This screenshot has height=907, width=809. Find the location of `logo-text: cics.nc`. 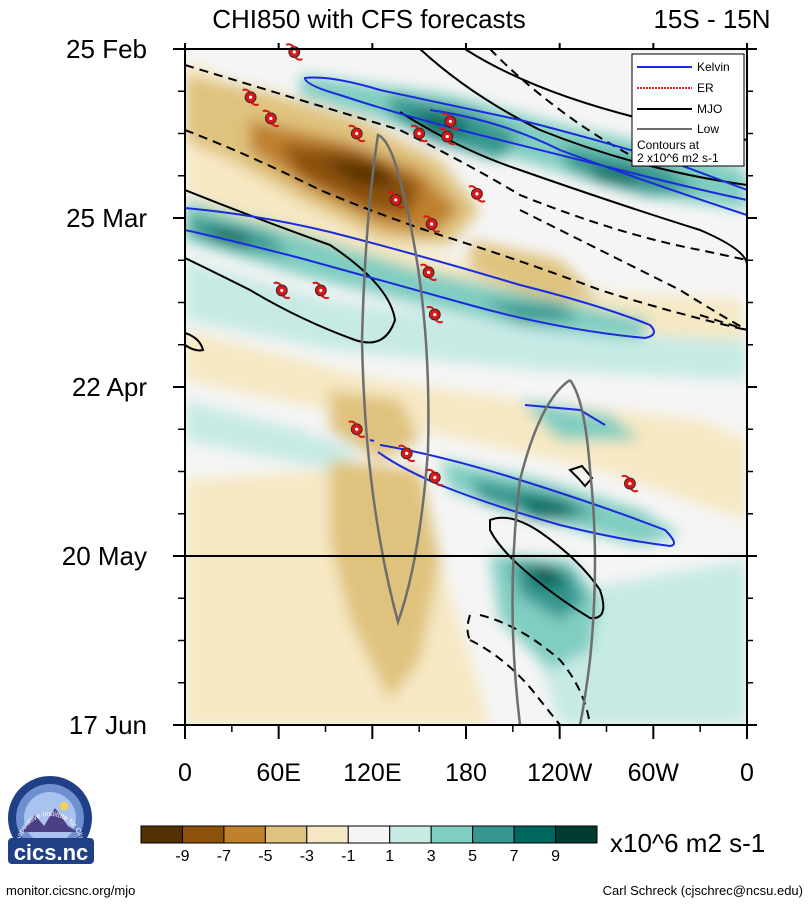

logo-text: cics.nc is located at coordinates (51, 852).